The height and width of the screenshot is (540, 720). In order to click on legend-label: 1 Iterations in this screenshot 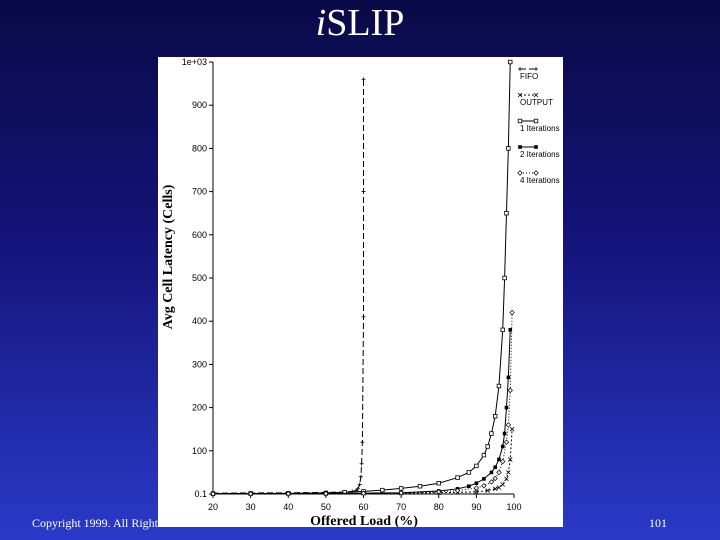, I will do `click(540, 128)`.